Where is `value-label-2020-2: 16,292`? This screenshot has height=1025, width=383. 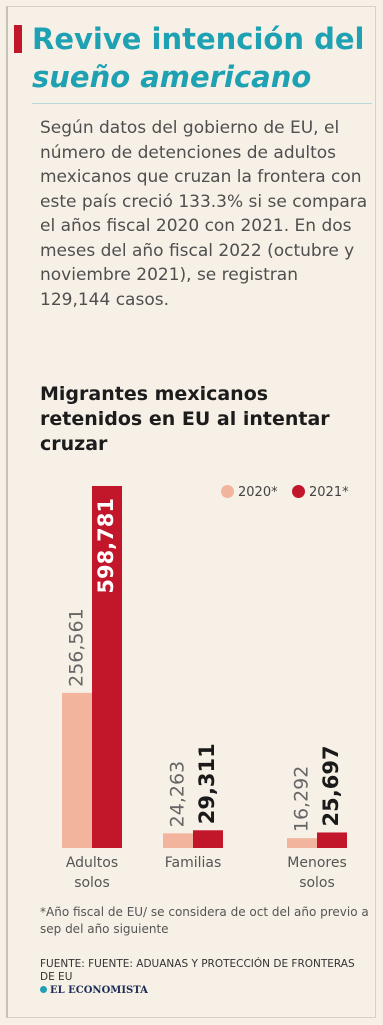
value-label-2020-2: 16,292 is located at coordinates (302, 799).